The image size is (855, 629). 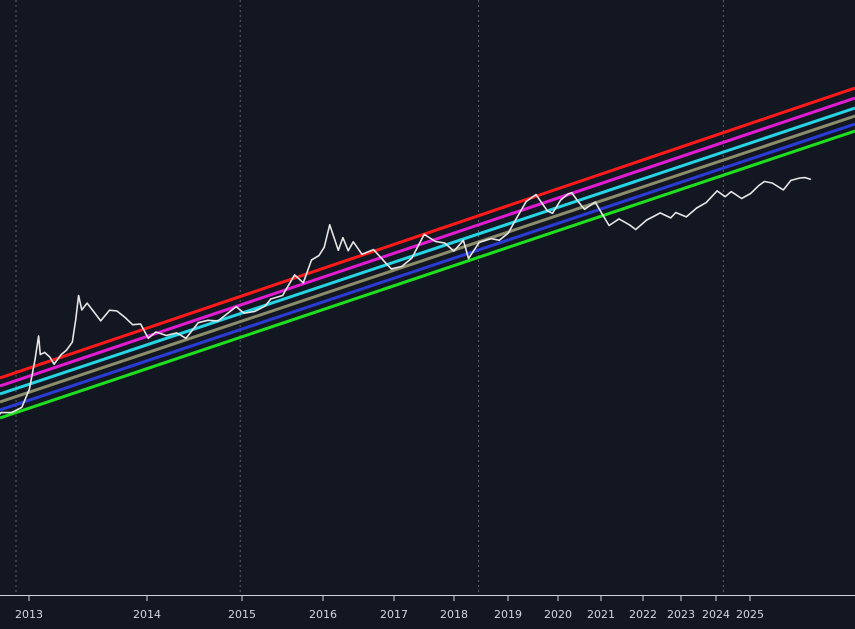 What do you see at coordinates (716, 614) in the screenshot?
I see `x-tick-label-2024: 2024` at bounding box center [716, 614].